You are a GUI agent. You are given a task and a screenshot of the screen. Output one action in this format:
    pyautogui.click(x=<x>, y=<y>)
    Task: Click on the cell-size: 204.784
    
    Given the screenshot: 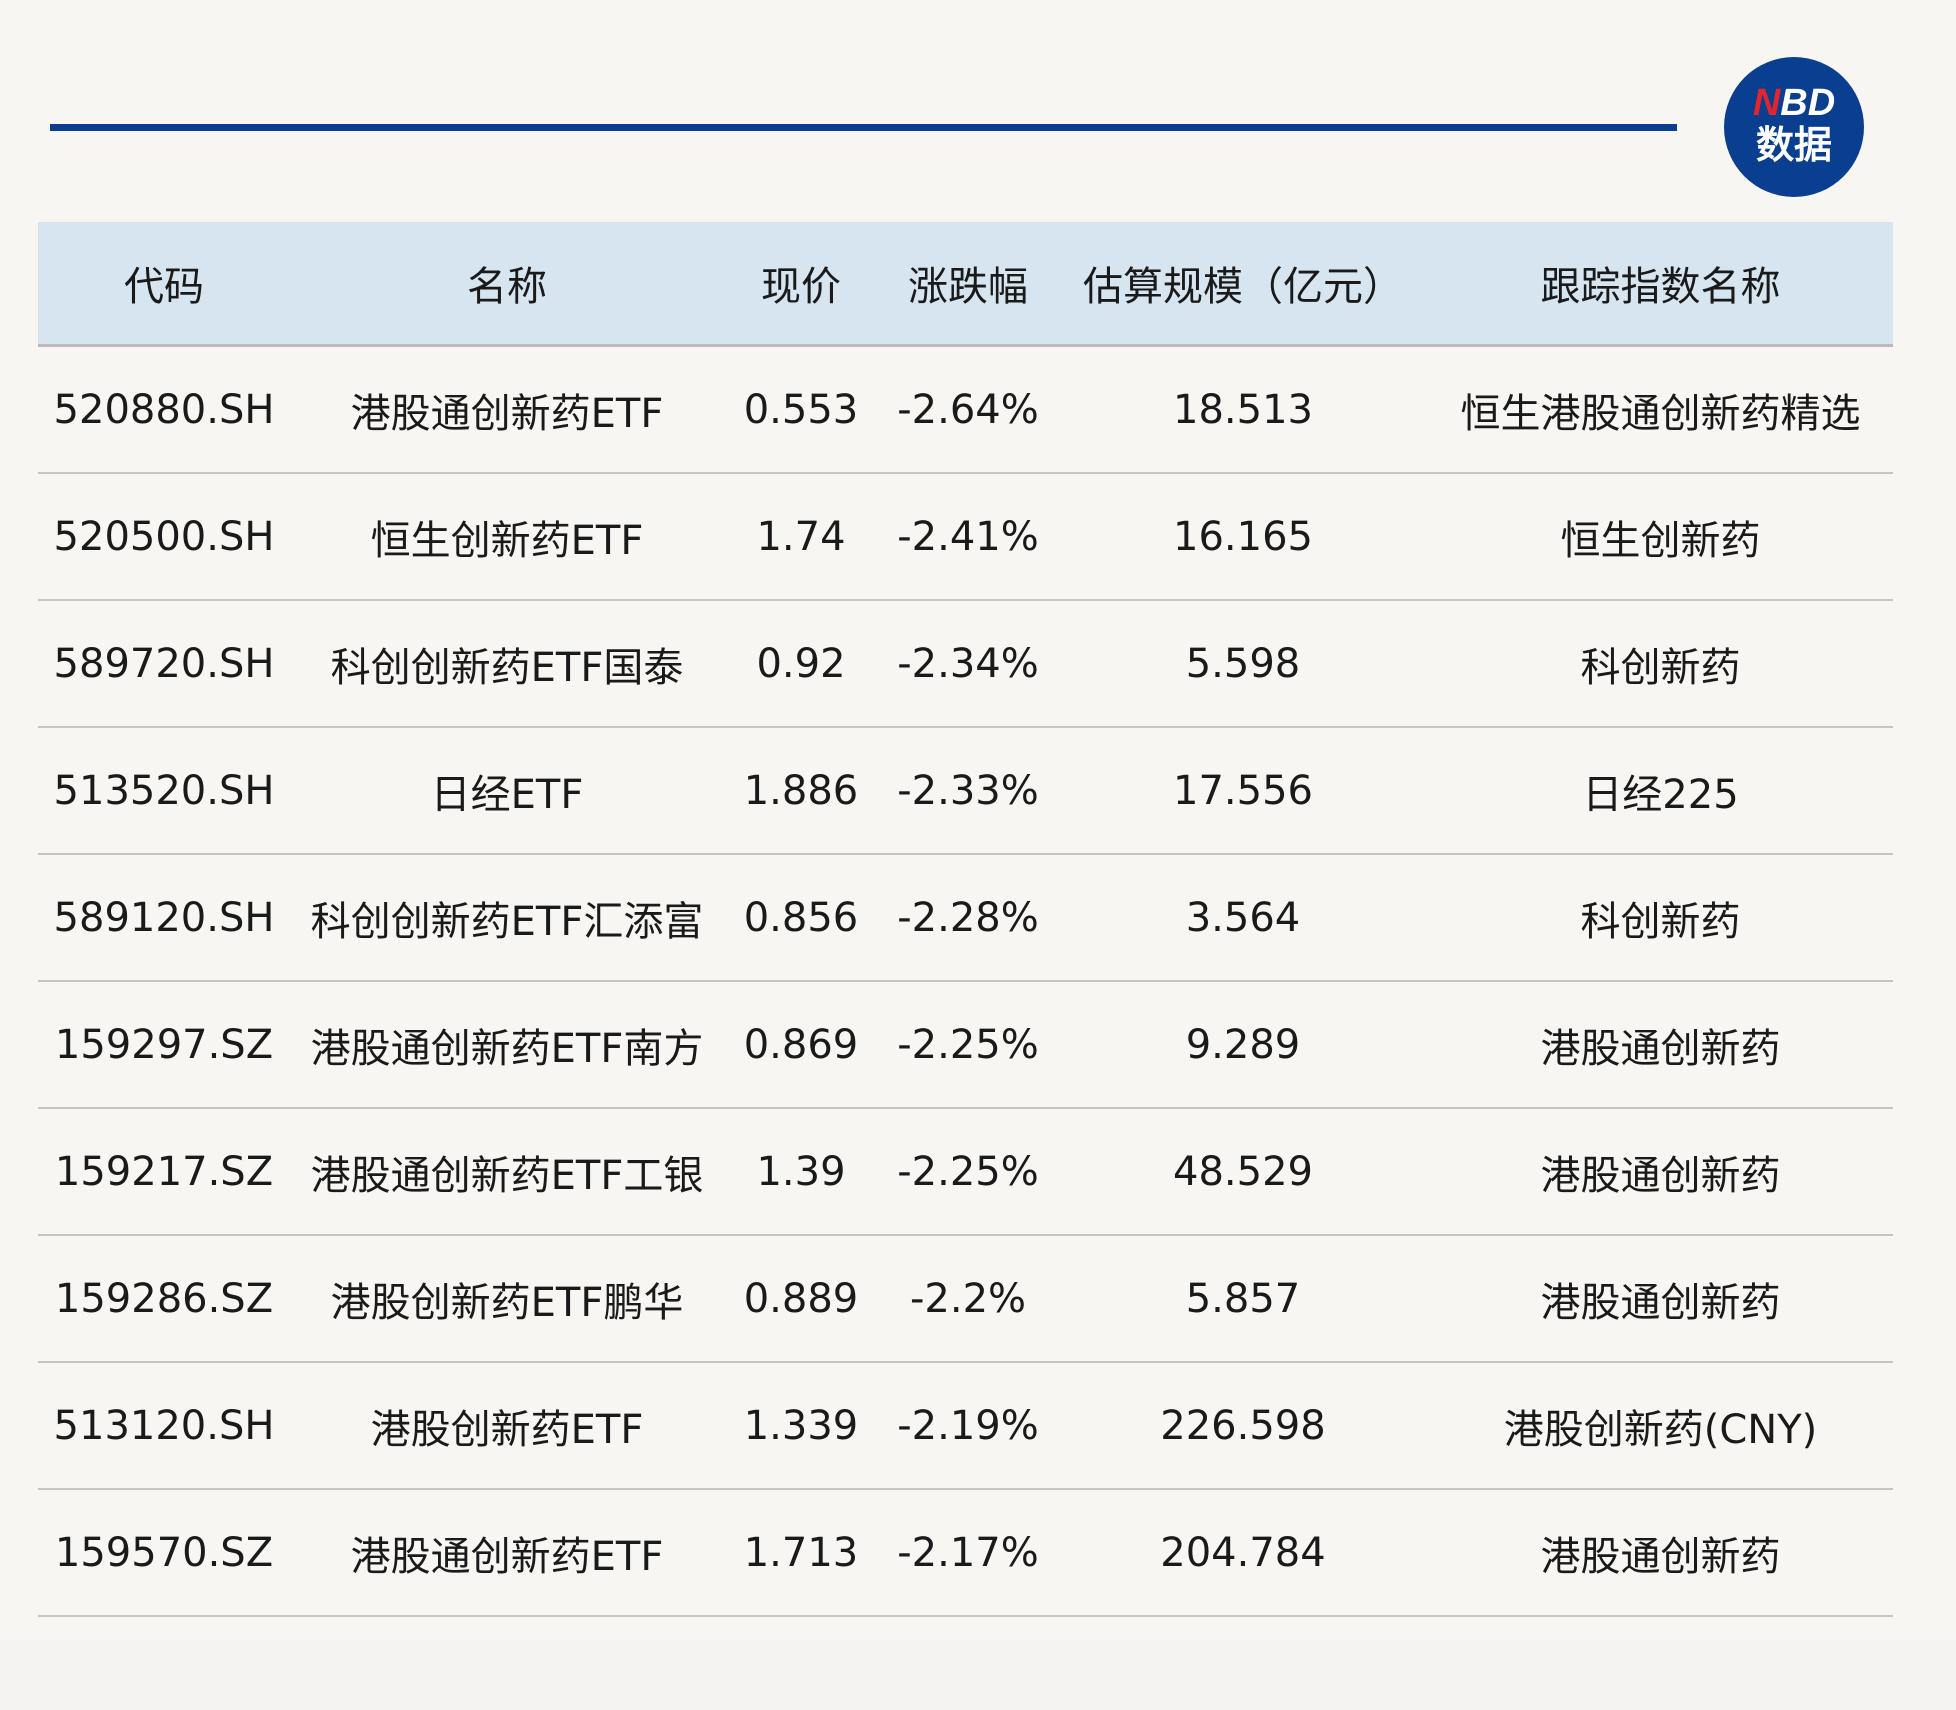 What is the action you would take?
    pyautogui.click(x=1243, y=1552)
    